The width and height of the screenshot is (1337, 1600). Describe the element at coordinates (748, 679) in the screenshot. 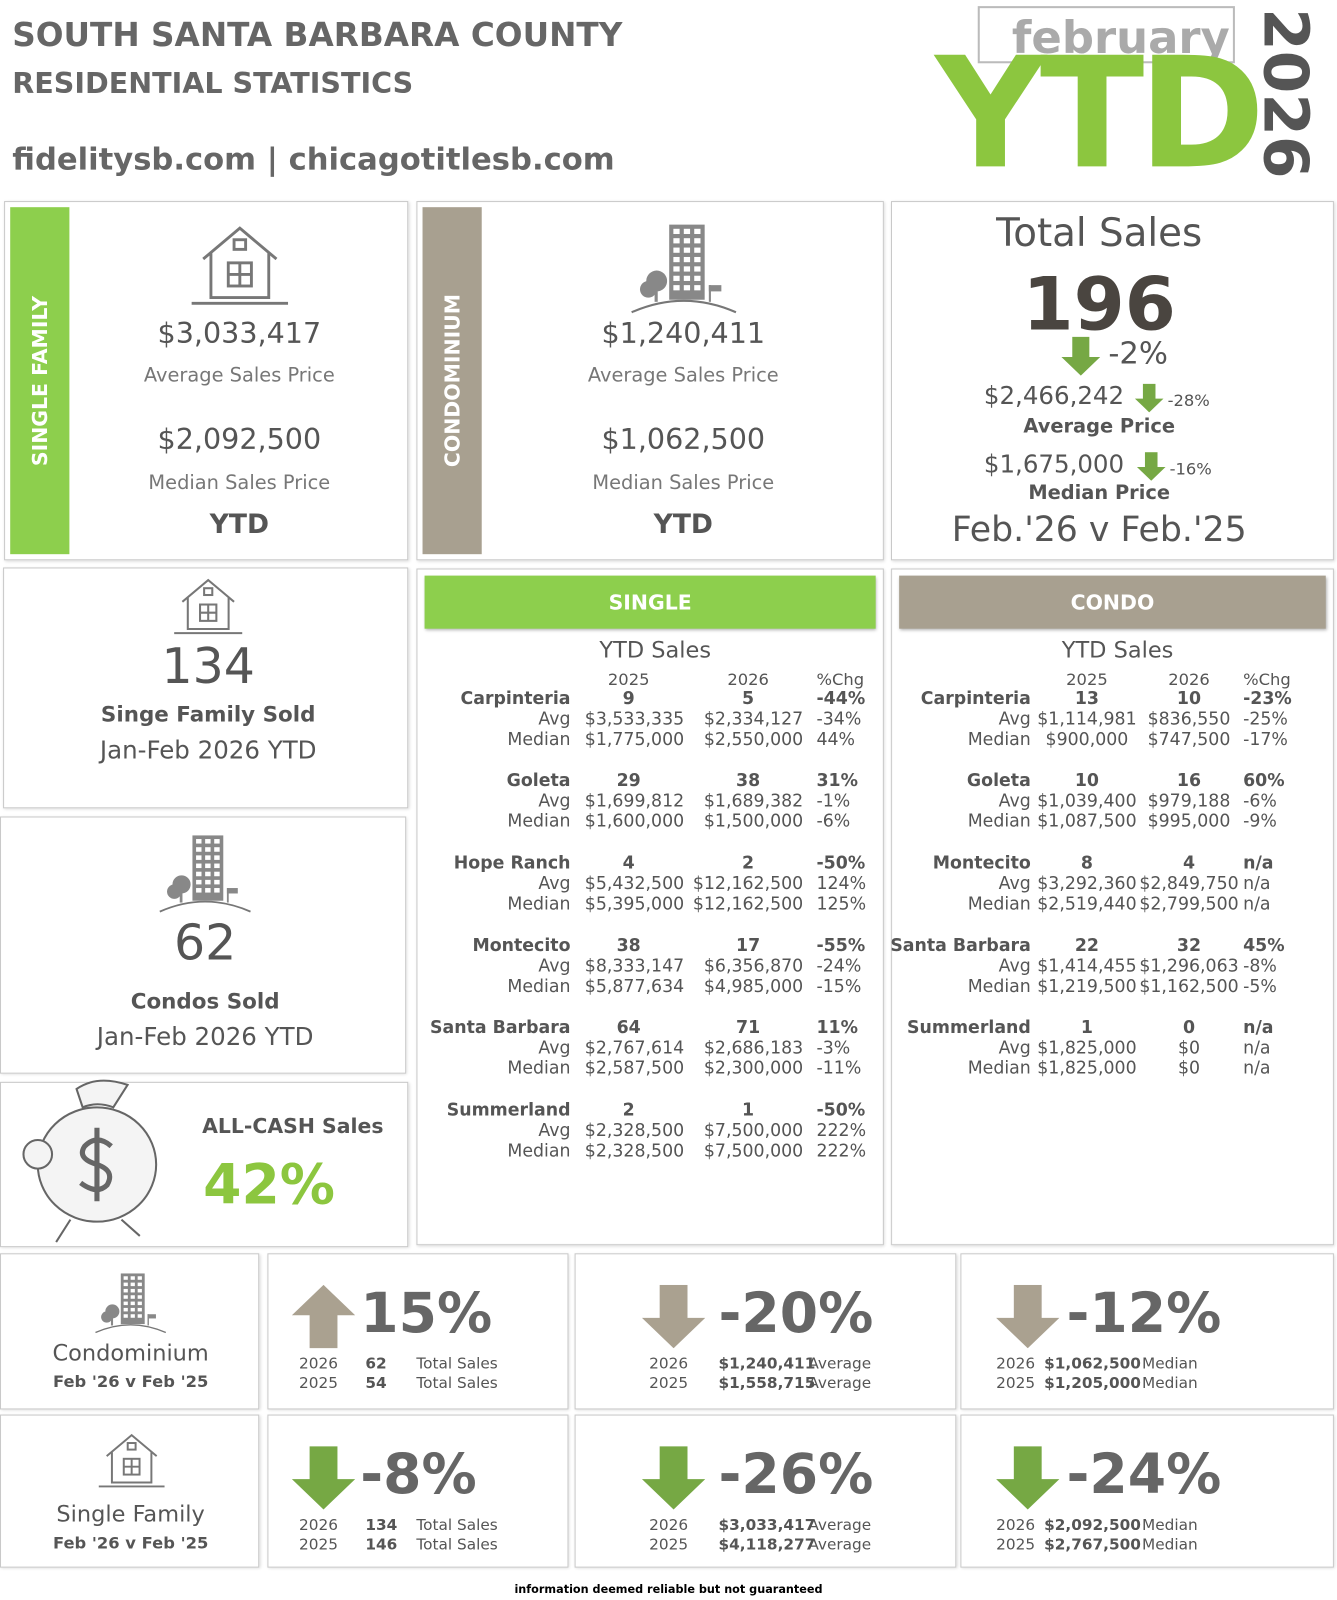

I see `col-header: 2026` at that location.